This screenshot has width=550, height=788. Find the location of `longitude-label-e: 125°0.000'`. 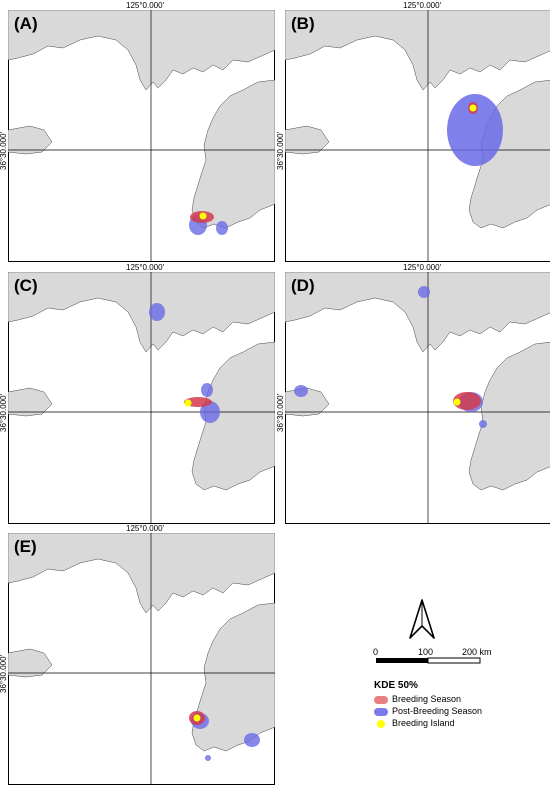

longitude-label-e: 125°0.000' is located at coordinates (145, 528).